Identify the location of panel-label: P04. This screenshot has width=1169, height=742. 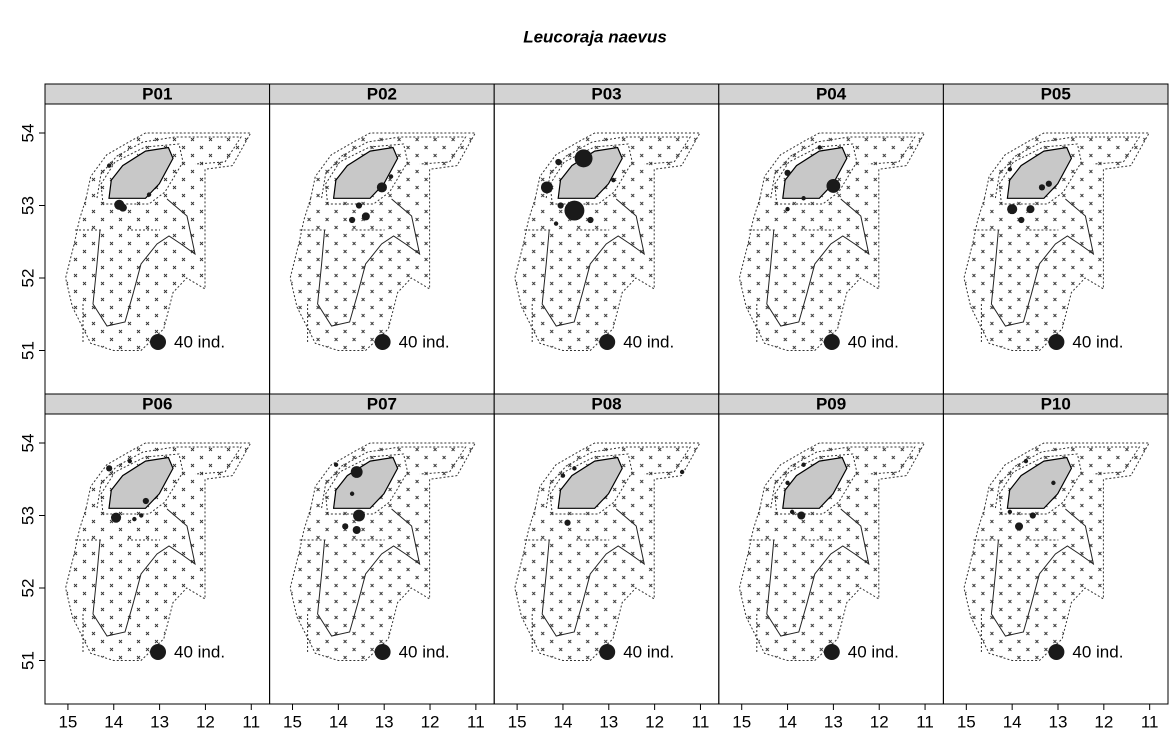
(831, 93).